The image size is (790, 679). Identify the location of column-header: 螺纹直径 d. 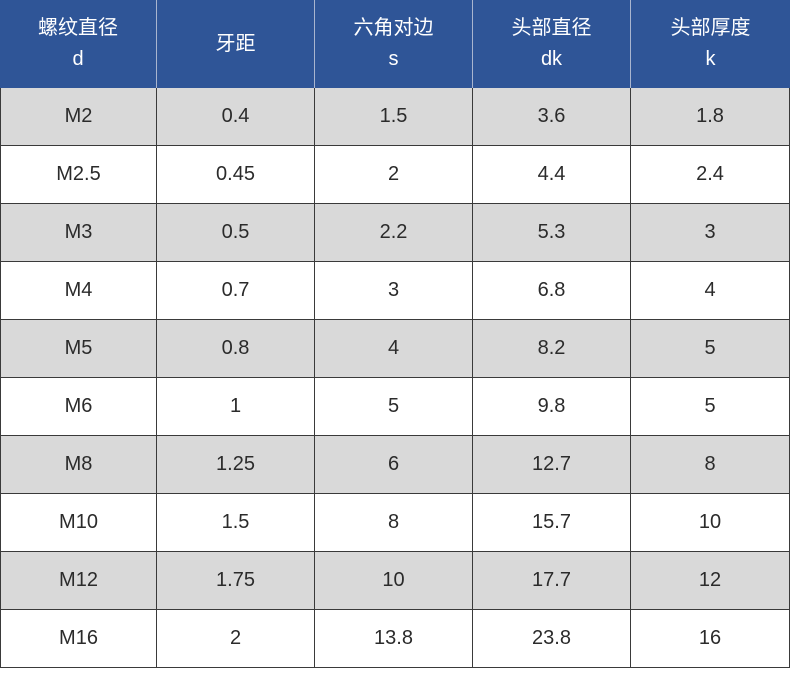
(78, 44).